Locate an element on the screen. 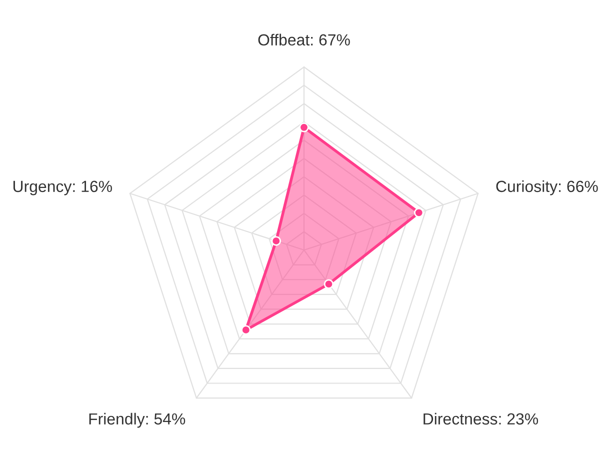 The image size is (610, 469). spoke-label: Curiosity: 66% is located at coordinates (547, 188).